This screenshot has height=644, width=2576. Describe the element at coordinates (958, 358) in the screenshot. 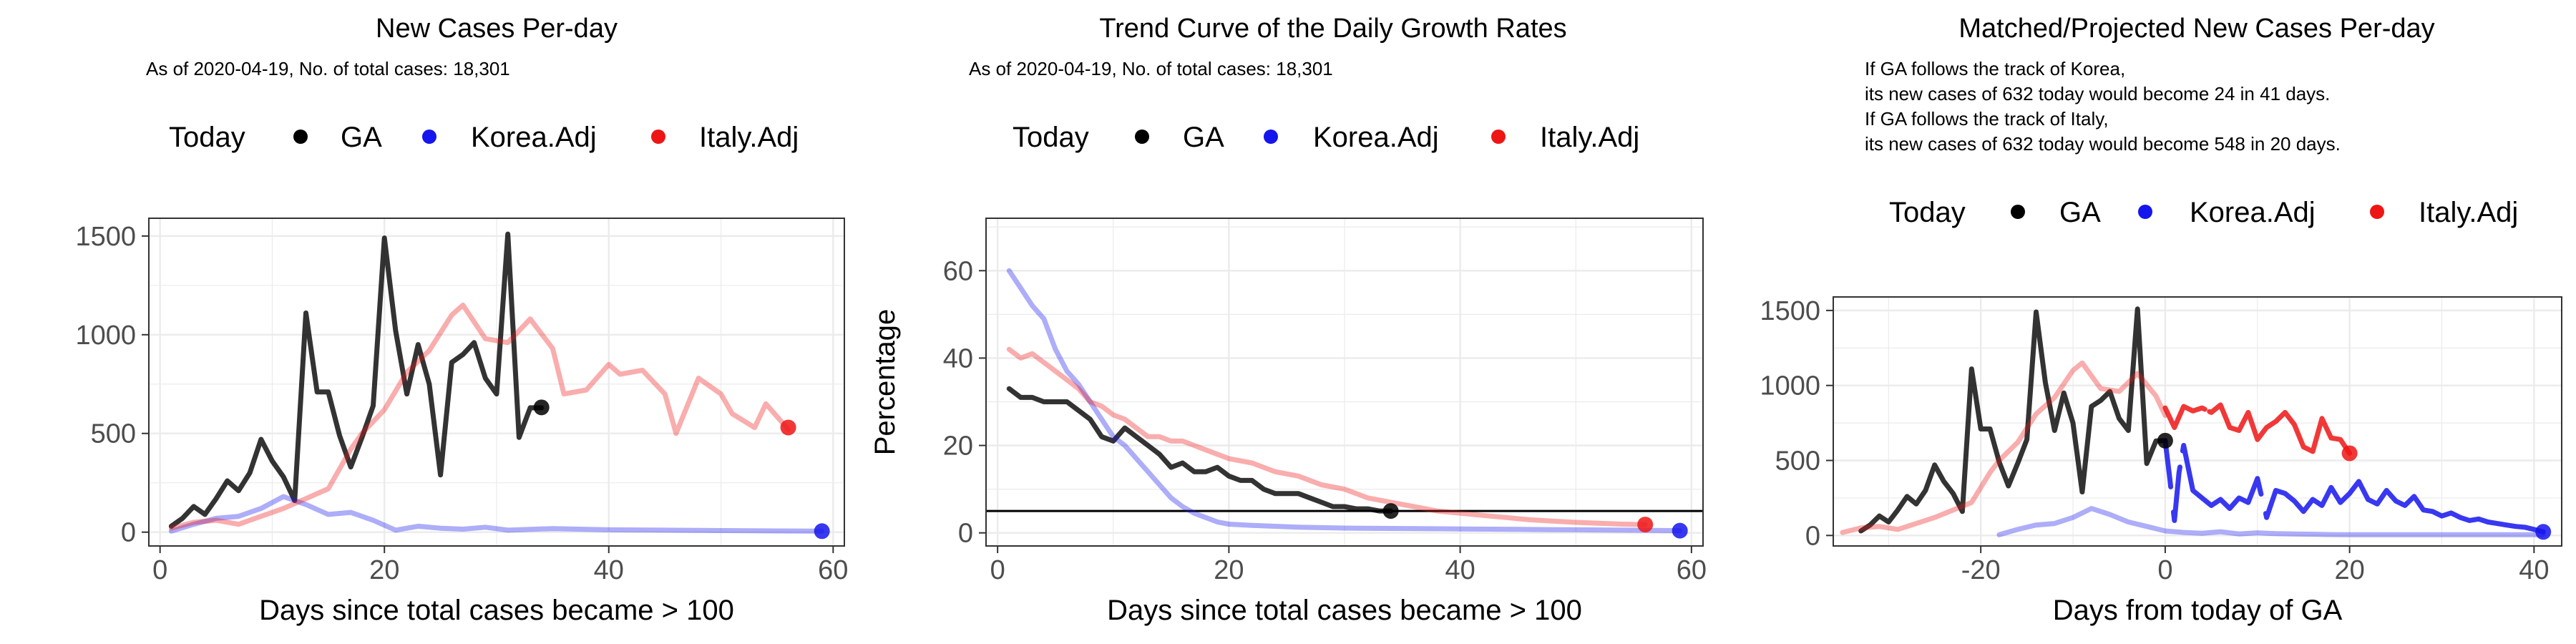

I see `y-tick-label: 40` at that location.